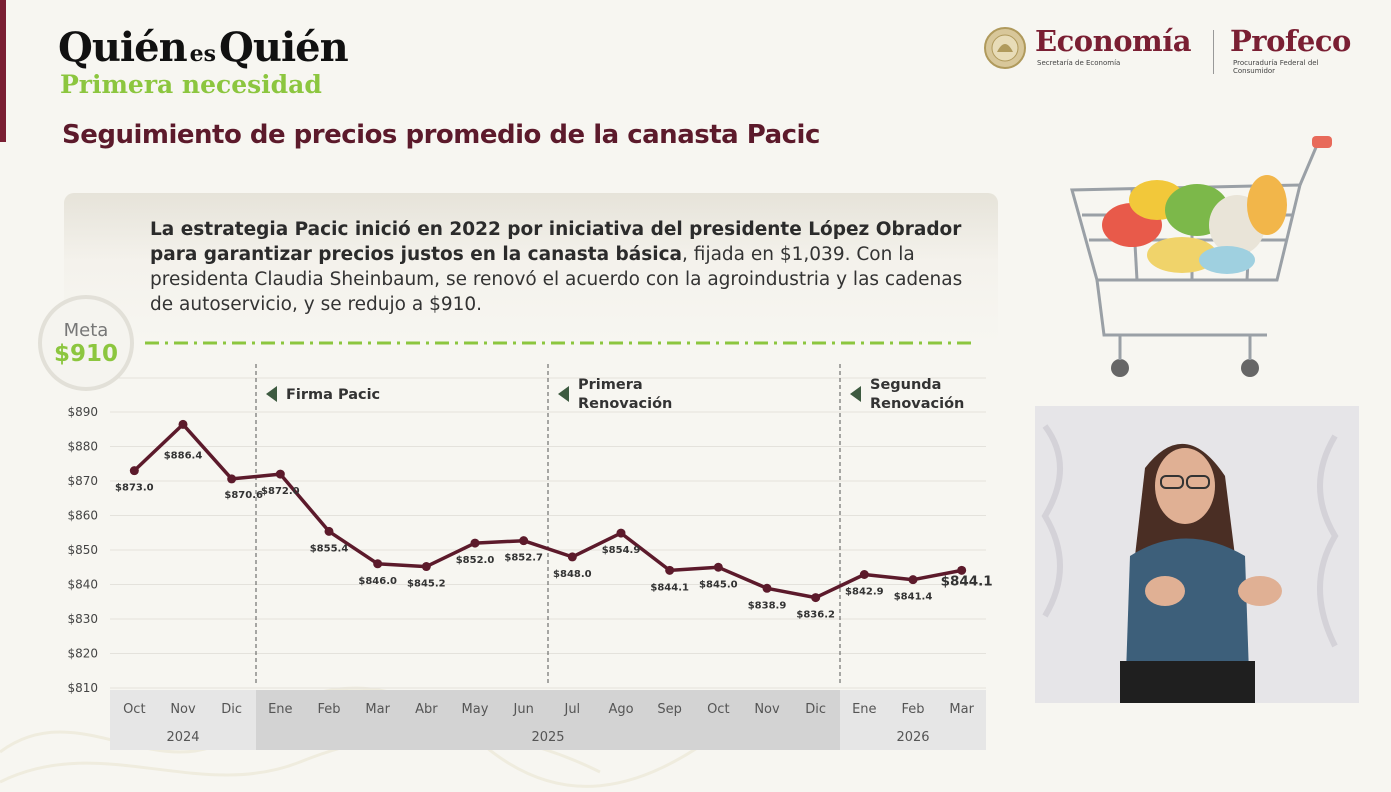  I want to click on goal-value: $910, so click(85, 354).